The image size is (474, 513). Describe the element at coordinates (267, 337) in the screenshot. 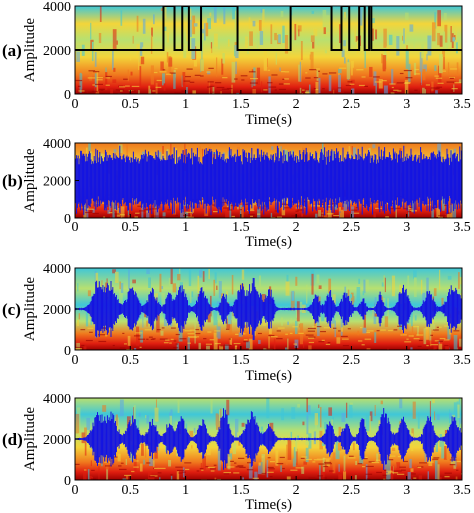

I see `harmonic-striations` at that location.